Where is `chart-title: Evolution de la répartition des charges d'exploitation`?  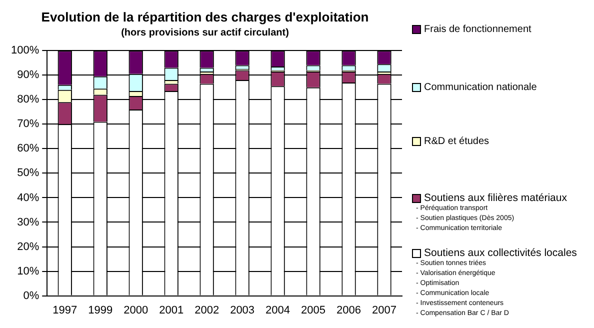
chart-title: Evolution de la répartition des charges d'exploitation is located at coordinates (205, 16).